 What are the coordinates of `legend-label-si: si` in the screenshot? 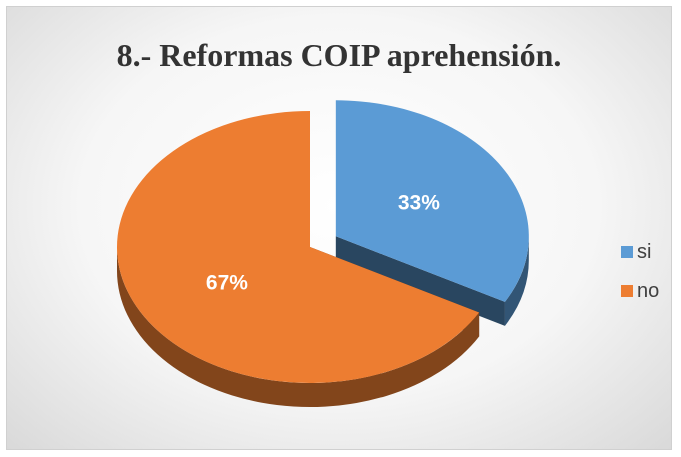 It's located at (644, 251).